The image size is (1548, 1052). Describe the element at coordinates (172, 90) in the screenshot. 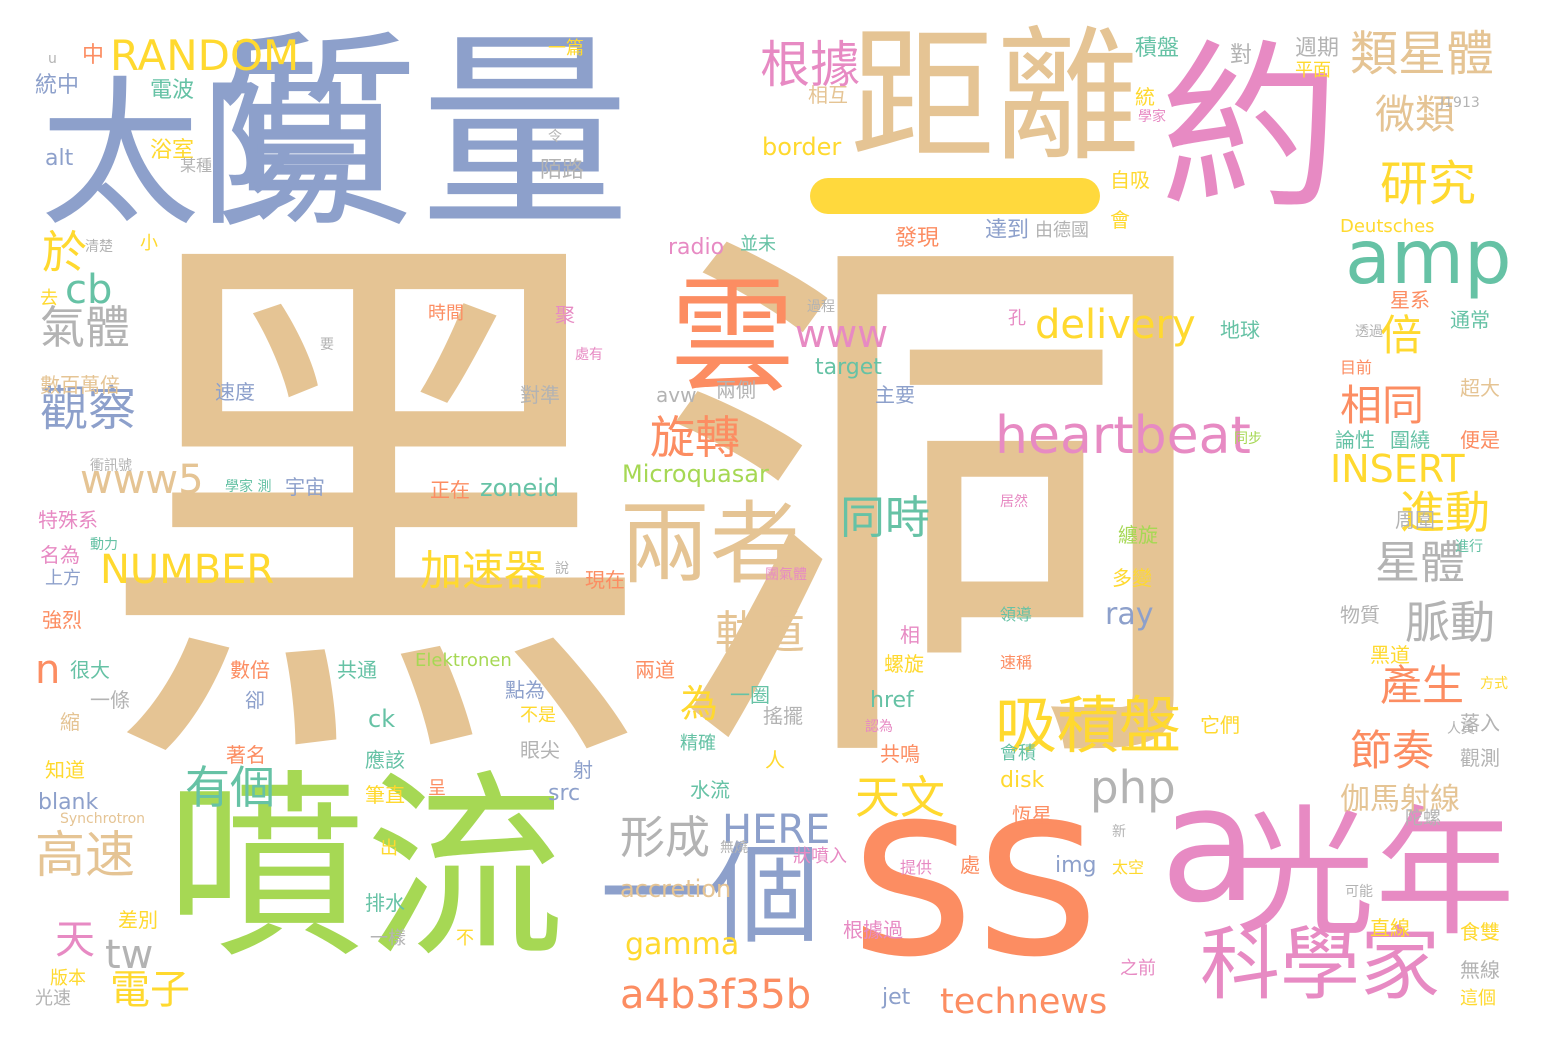

I see `word: 電波` at that location.